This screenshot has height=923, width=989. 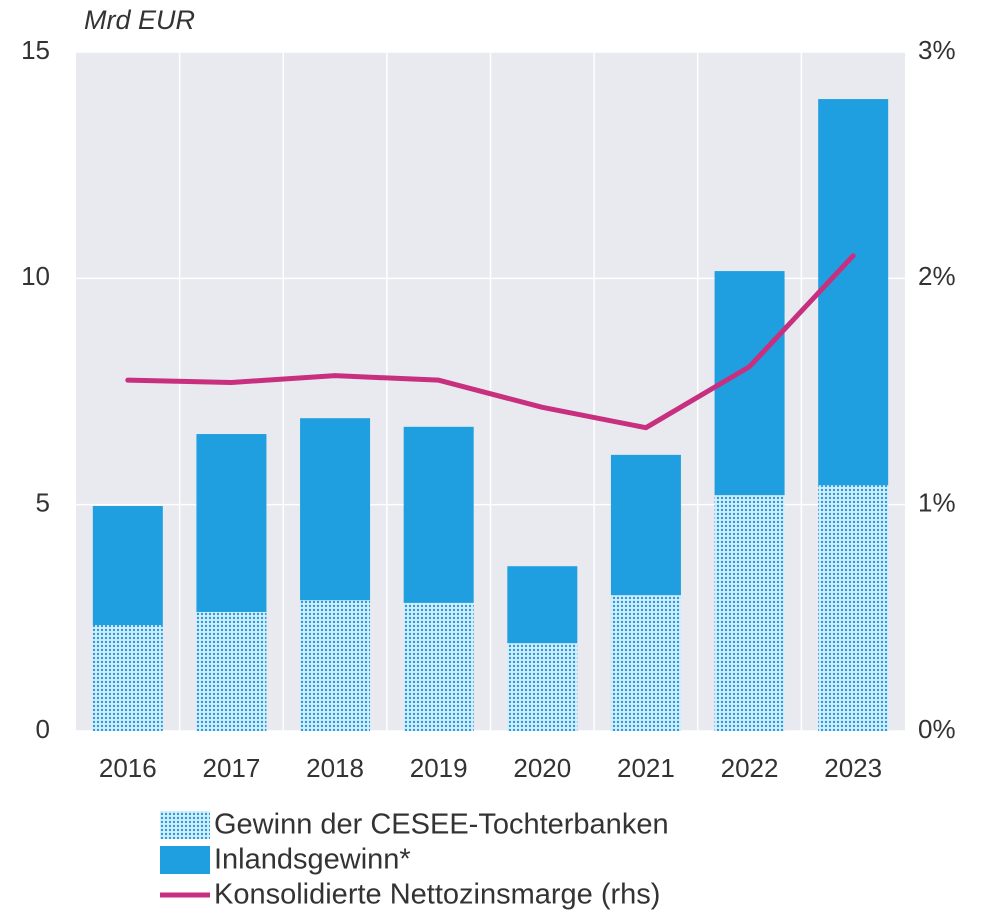 What do you see at coordinates (232, 768) in the screenshot?
I see `x-tick-label: 2017` at bounding box center [232, 768].